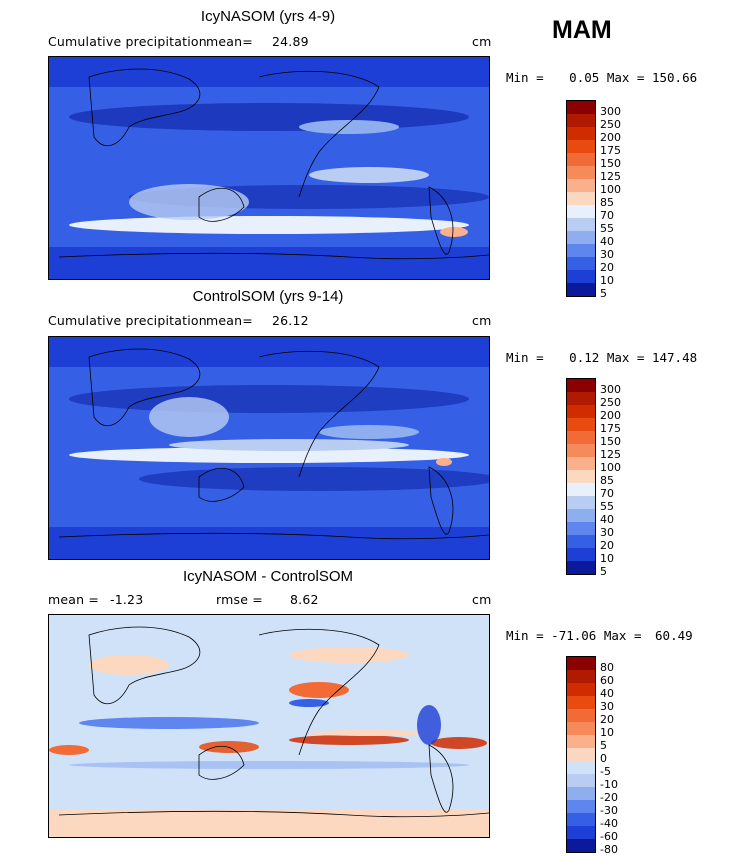 This screenshot has width=733, height=856. Describe the element at coordinates (622, 635) in the screenshot. I see `panel3-max-label: Max =` at that location.